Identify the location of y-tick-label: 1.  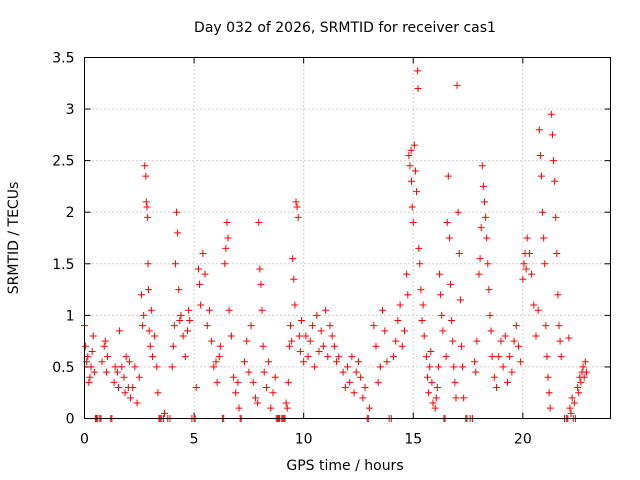
(70, 316).